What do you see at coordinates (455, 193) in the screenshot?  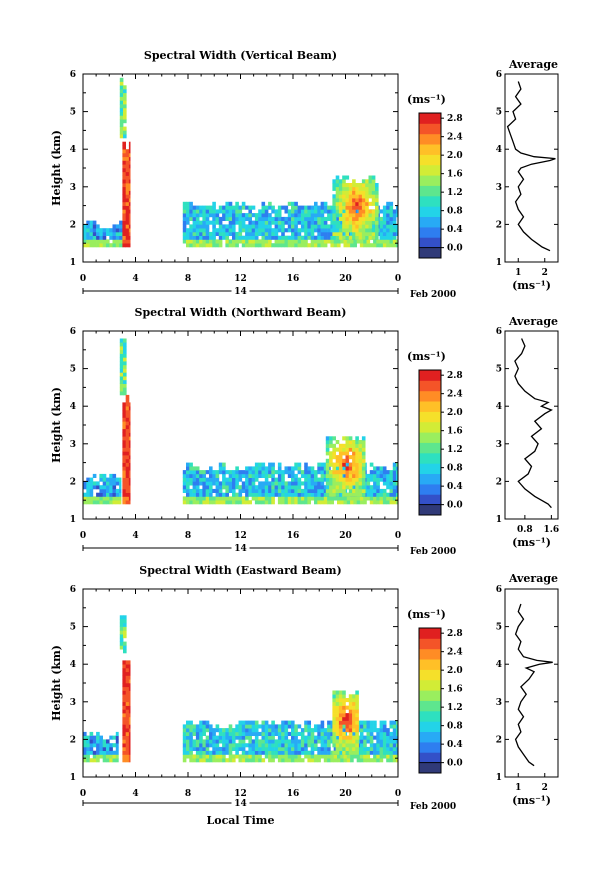 I see `colorbar-tick-label: 1.2` at bounding box center [455, 193].